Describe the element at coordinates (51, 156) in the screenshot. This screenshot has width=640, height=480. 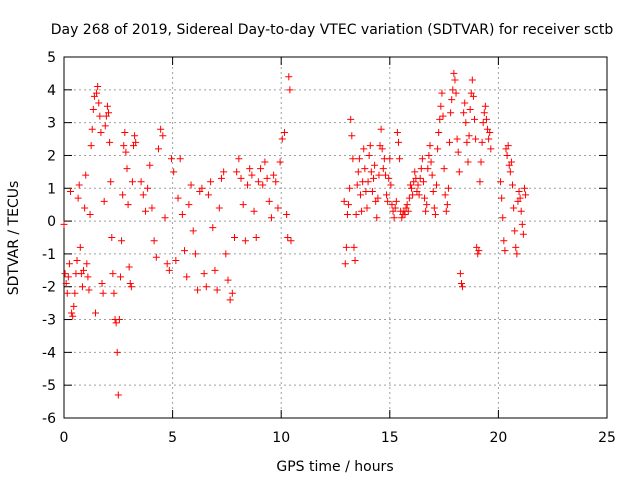
I see `y-tick-label: 2` at that location.